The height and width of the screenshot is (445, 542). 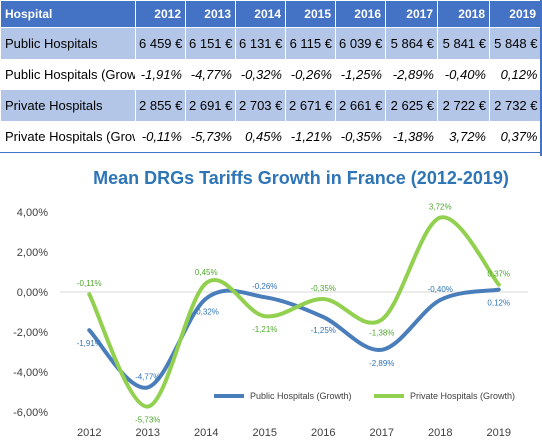 I want to click on y-tick-label: 2,00%, so click(x=32, y=253).